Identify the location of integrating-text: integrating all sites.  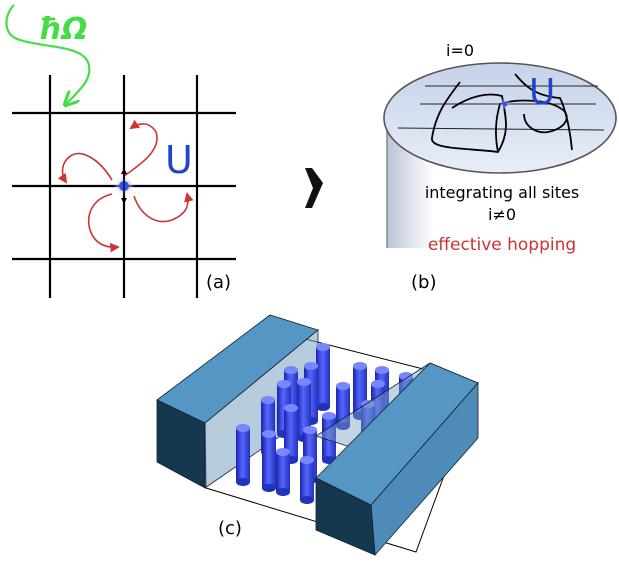
(502, 192).